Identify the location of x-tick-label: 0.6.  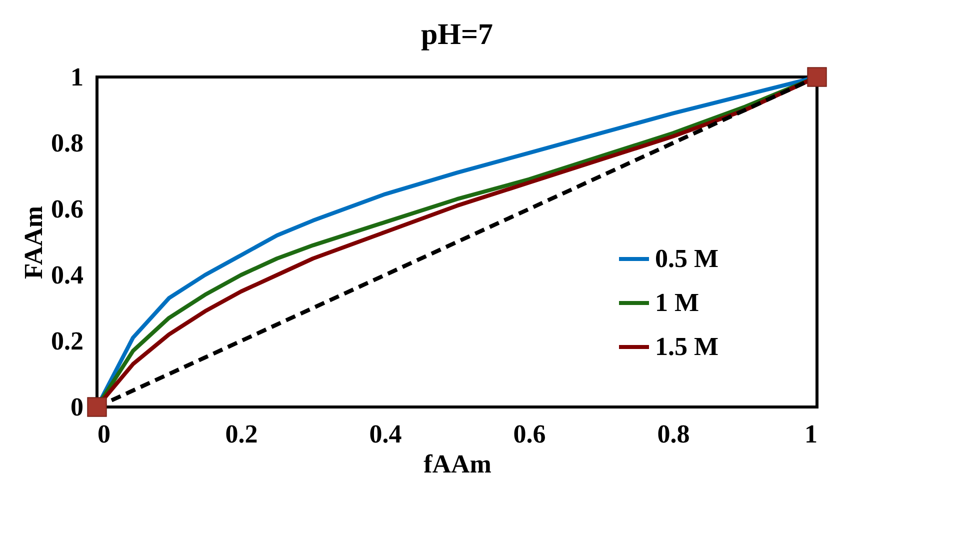
(529, 434).